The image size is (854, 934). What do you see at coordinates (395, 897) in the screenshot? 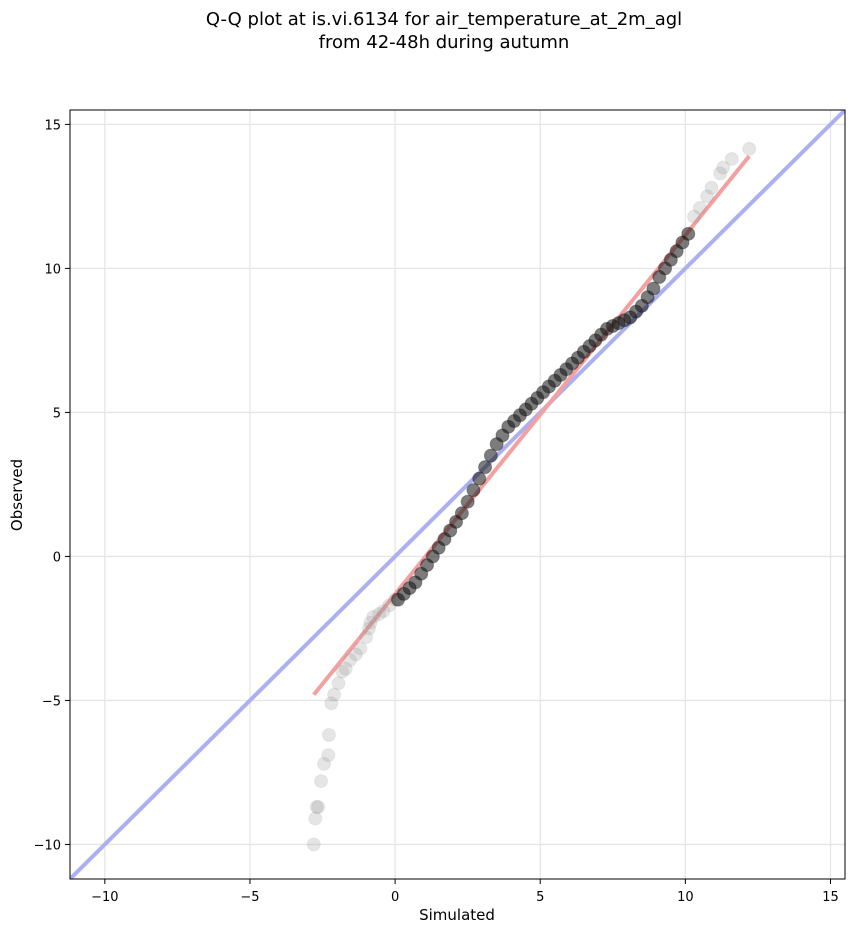
I see `x-tick-label: 0` at bounding box center [395, 897].